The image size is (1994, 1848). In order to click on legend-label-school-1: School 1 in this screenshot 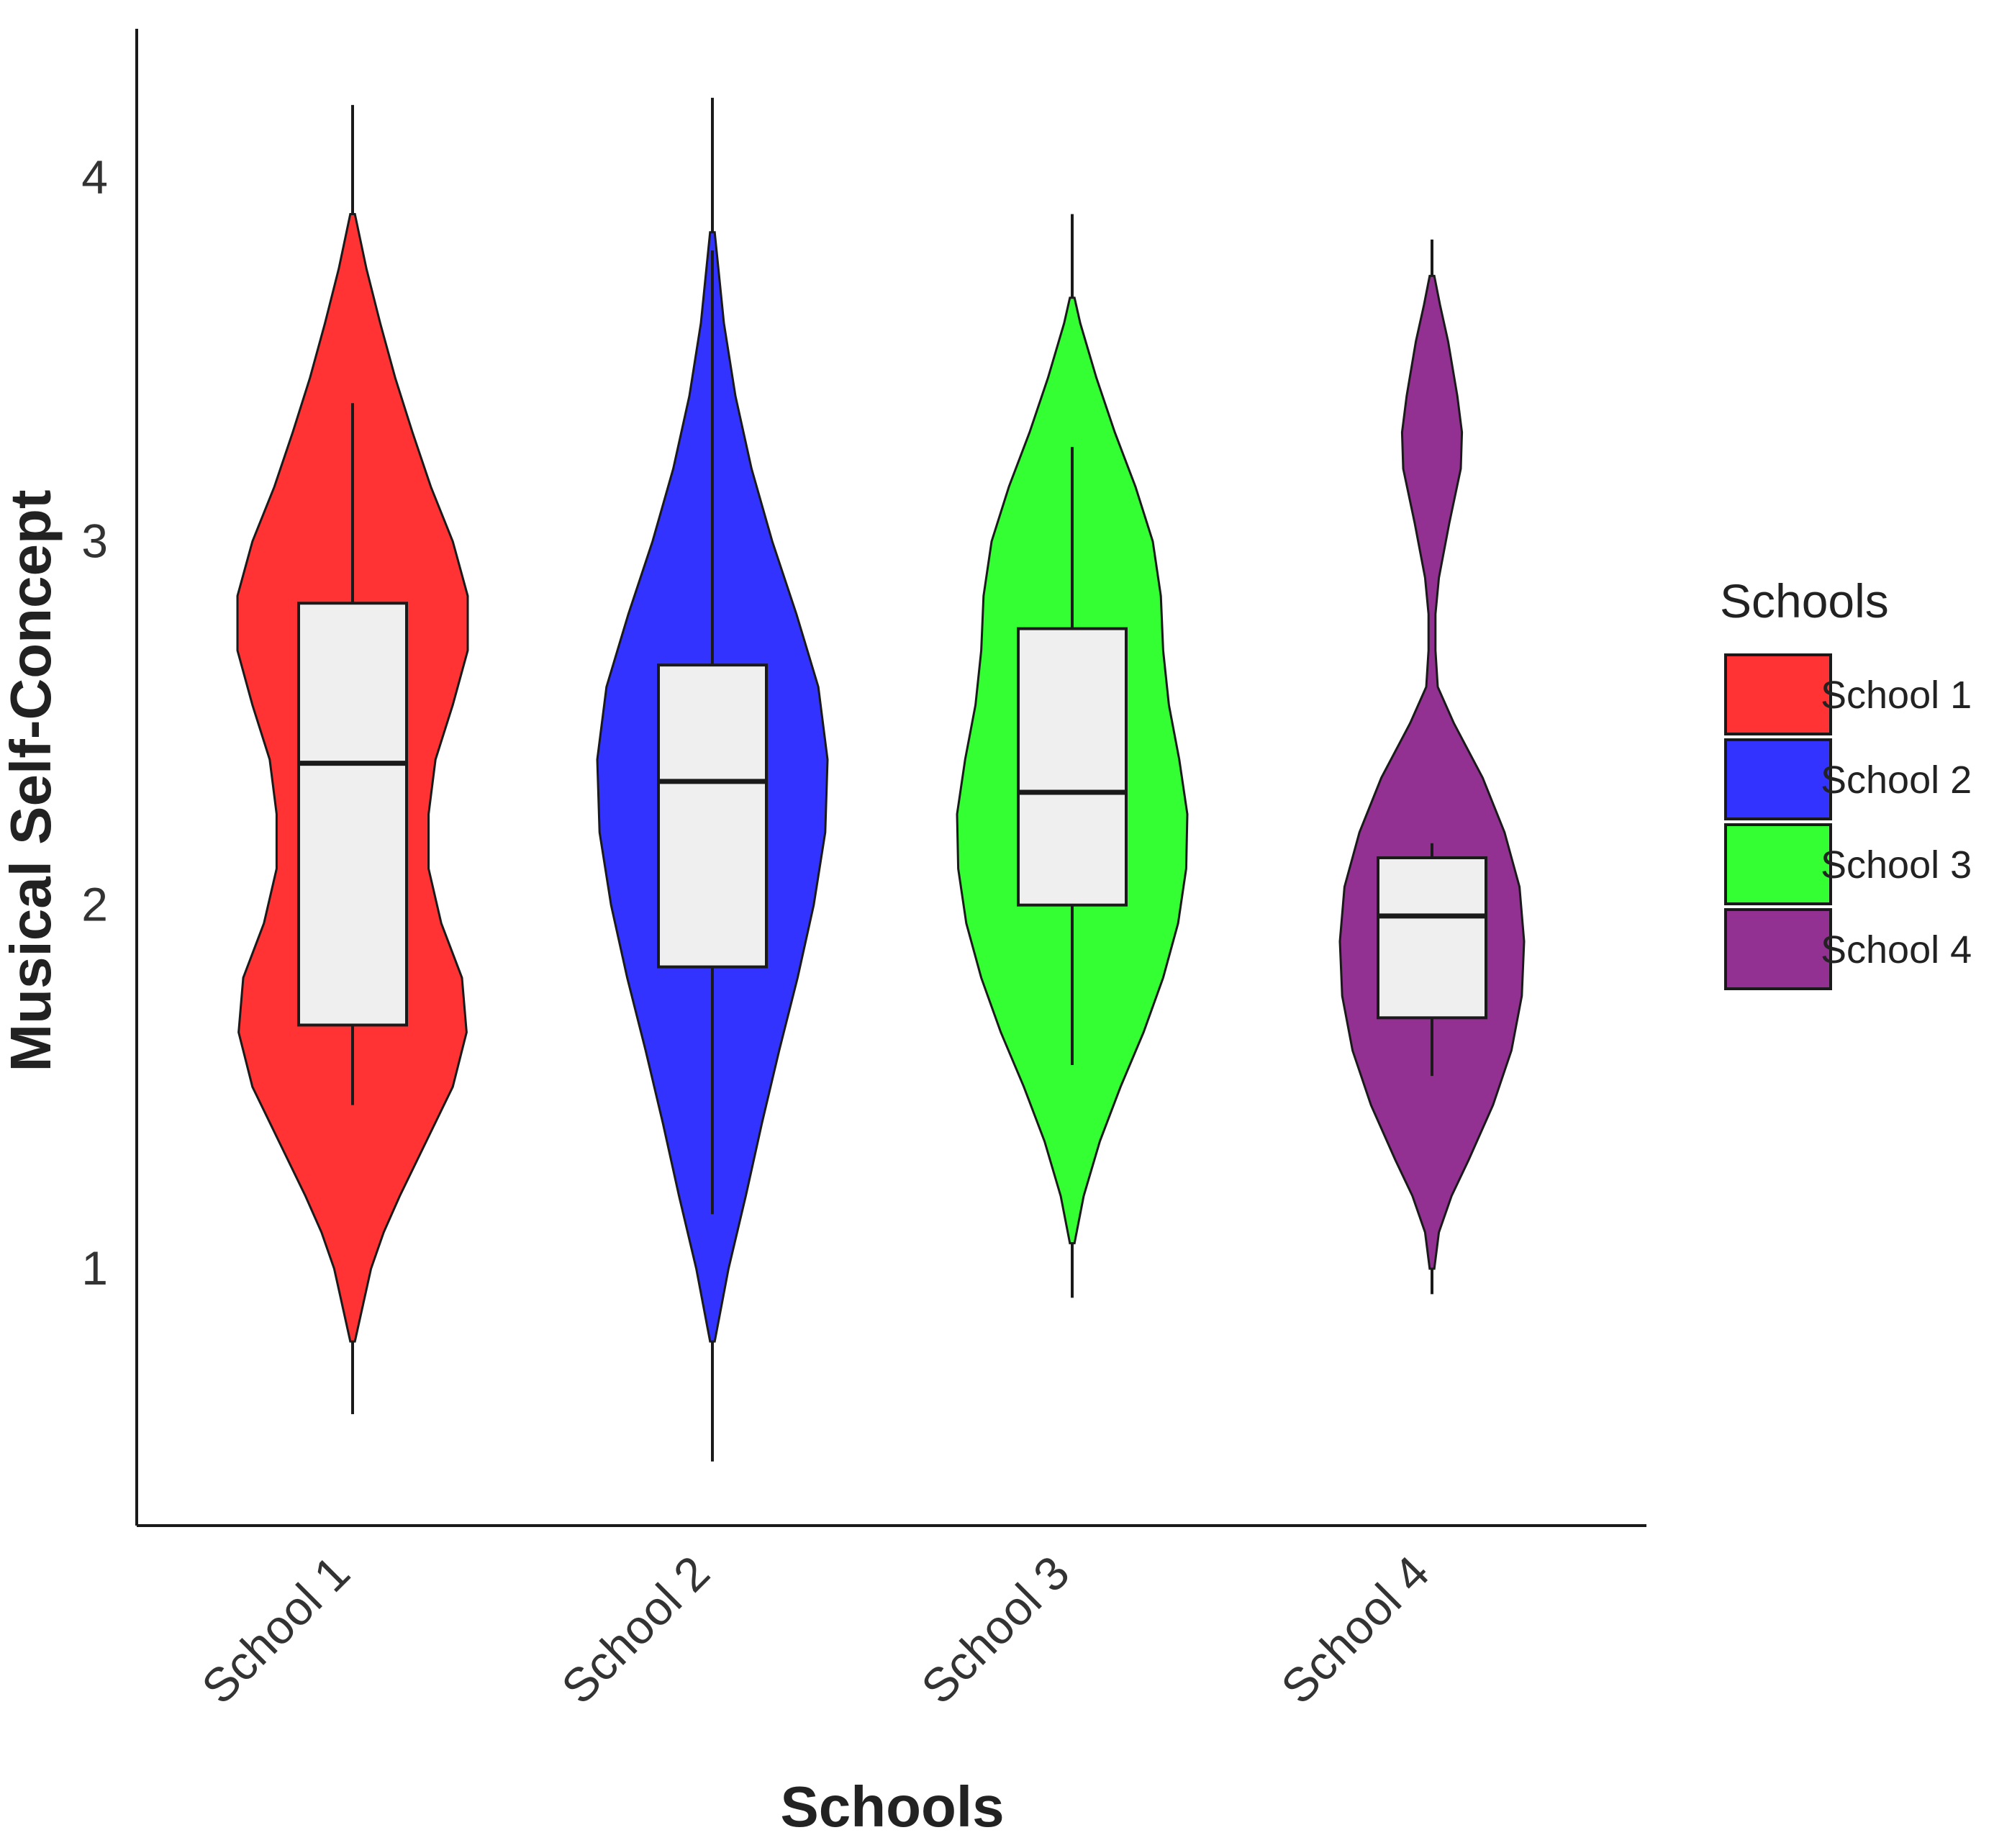, I will do `click(1896, 695)`.